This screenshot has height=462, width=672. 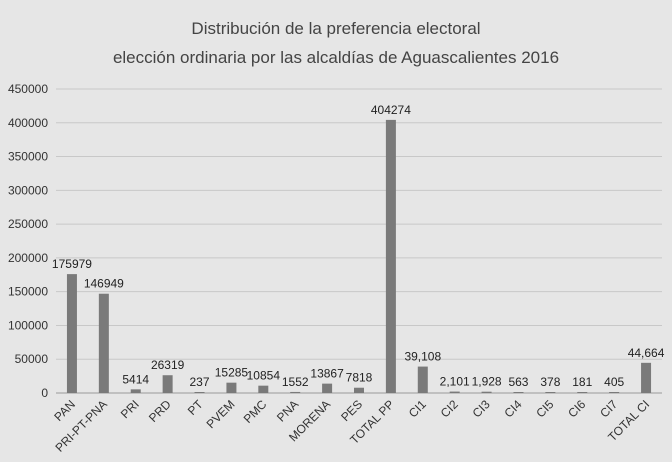 I want to click on data-label: 175979, so click(x=72, y=264).